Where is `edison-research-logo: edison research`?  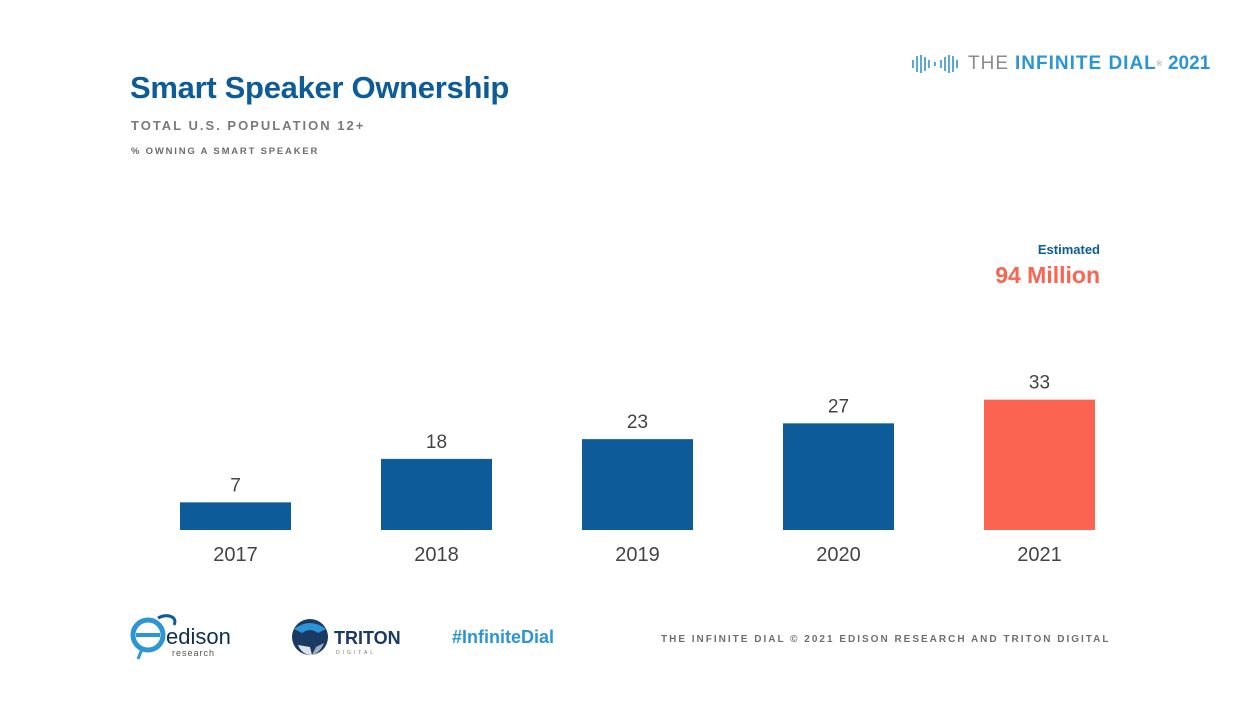 edison-research-logo: edison research is located at coordinates (183, 640).